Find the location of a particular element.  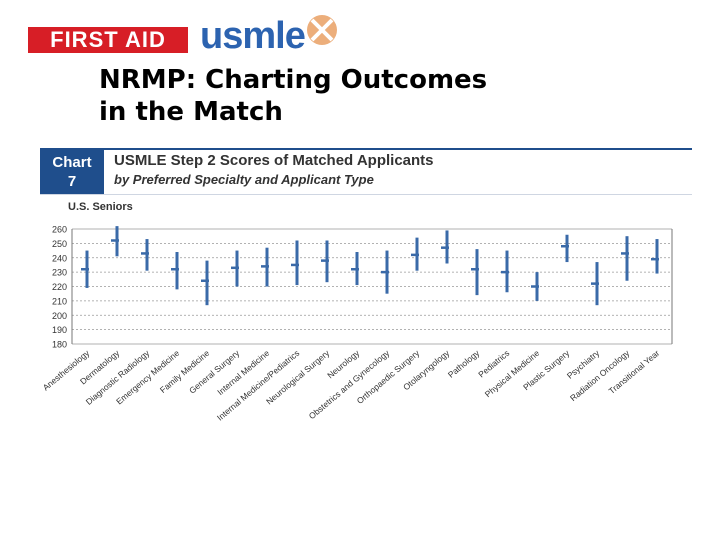

y-tick-label: 200 is located at coordinates (59, 316).